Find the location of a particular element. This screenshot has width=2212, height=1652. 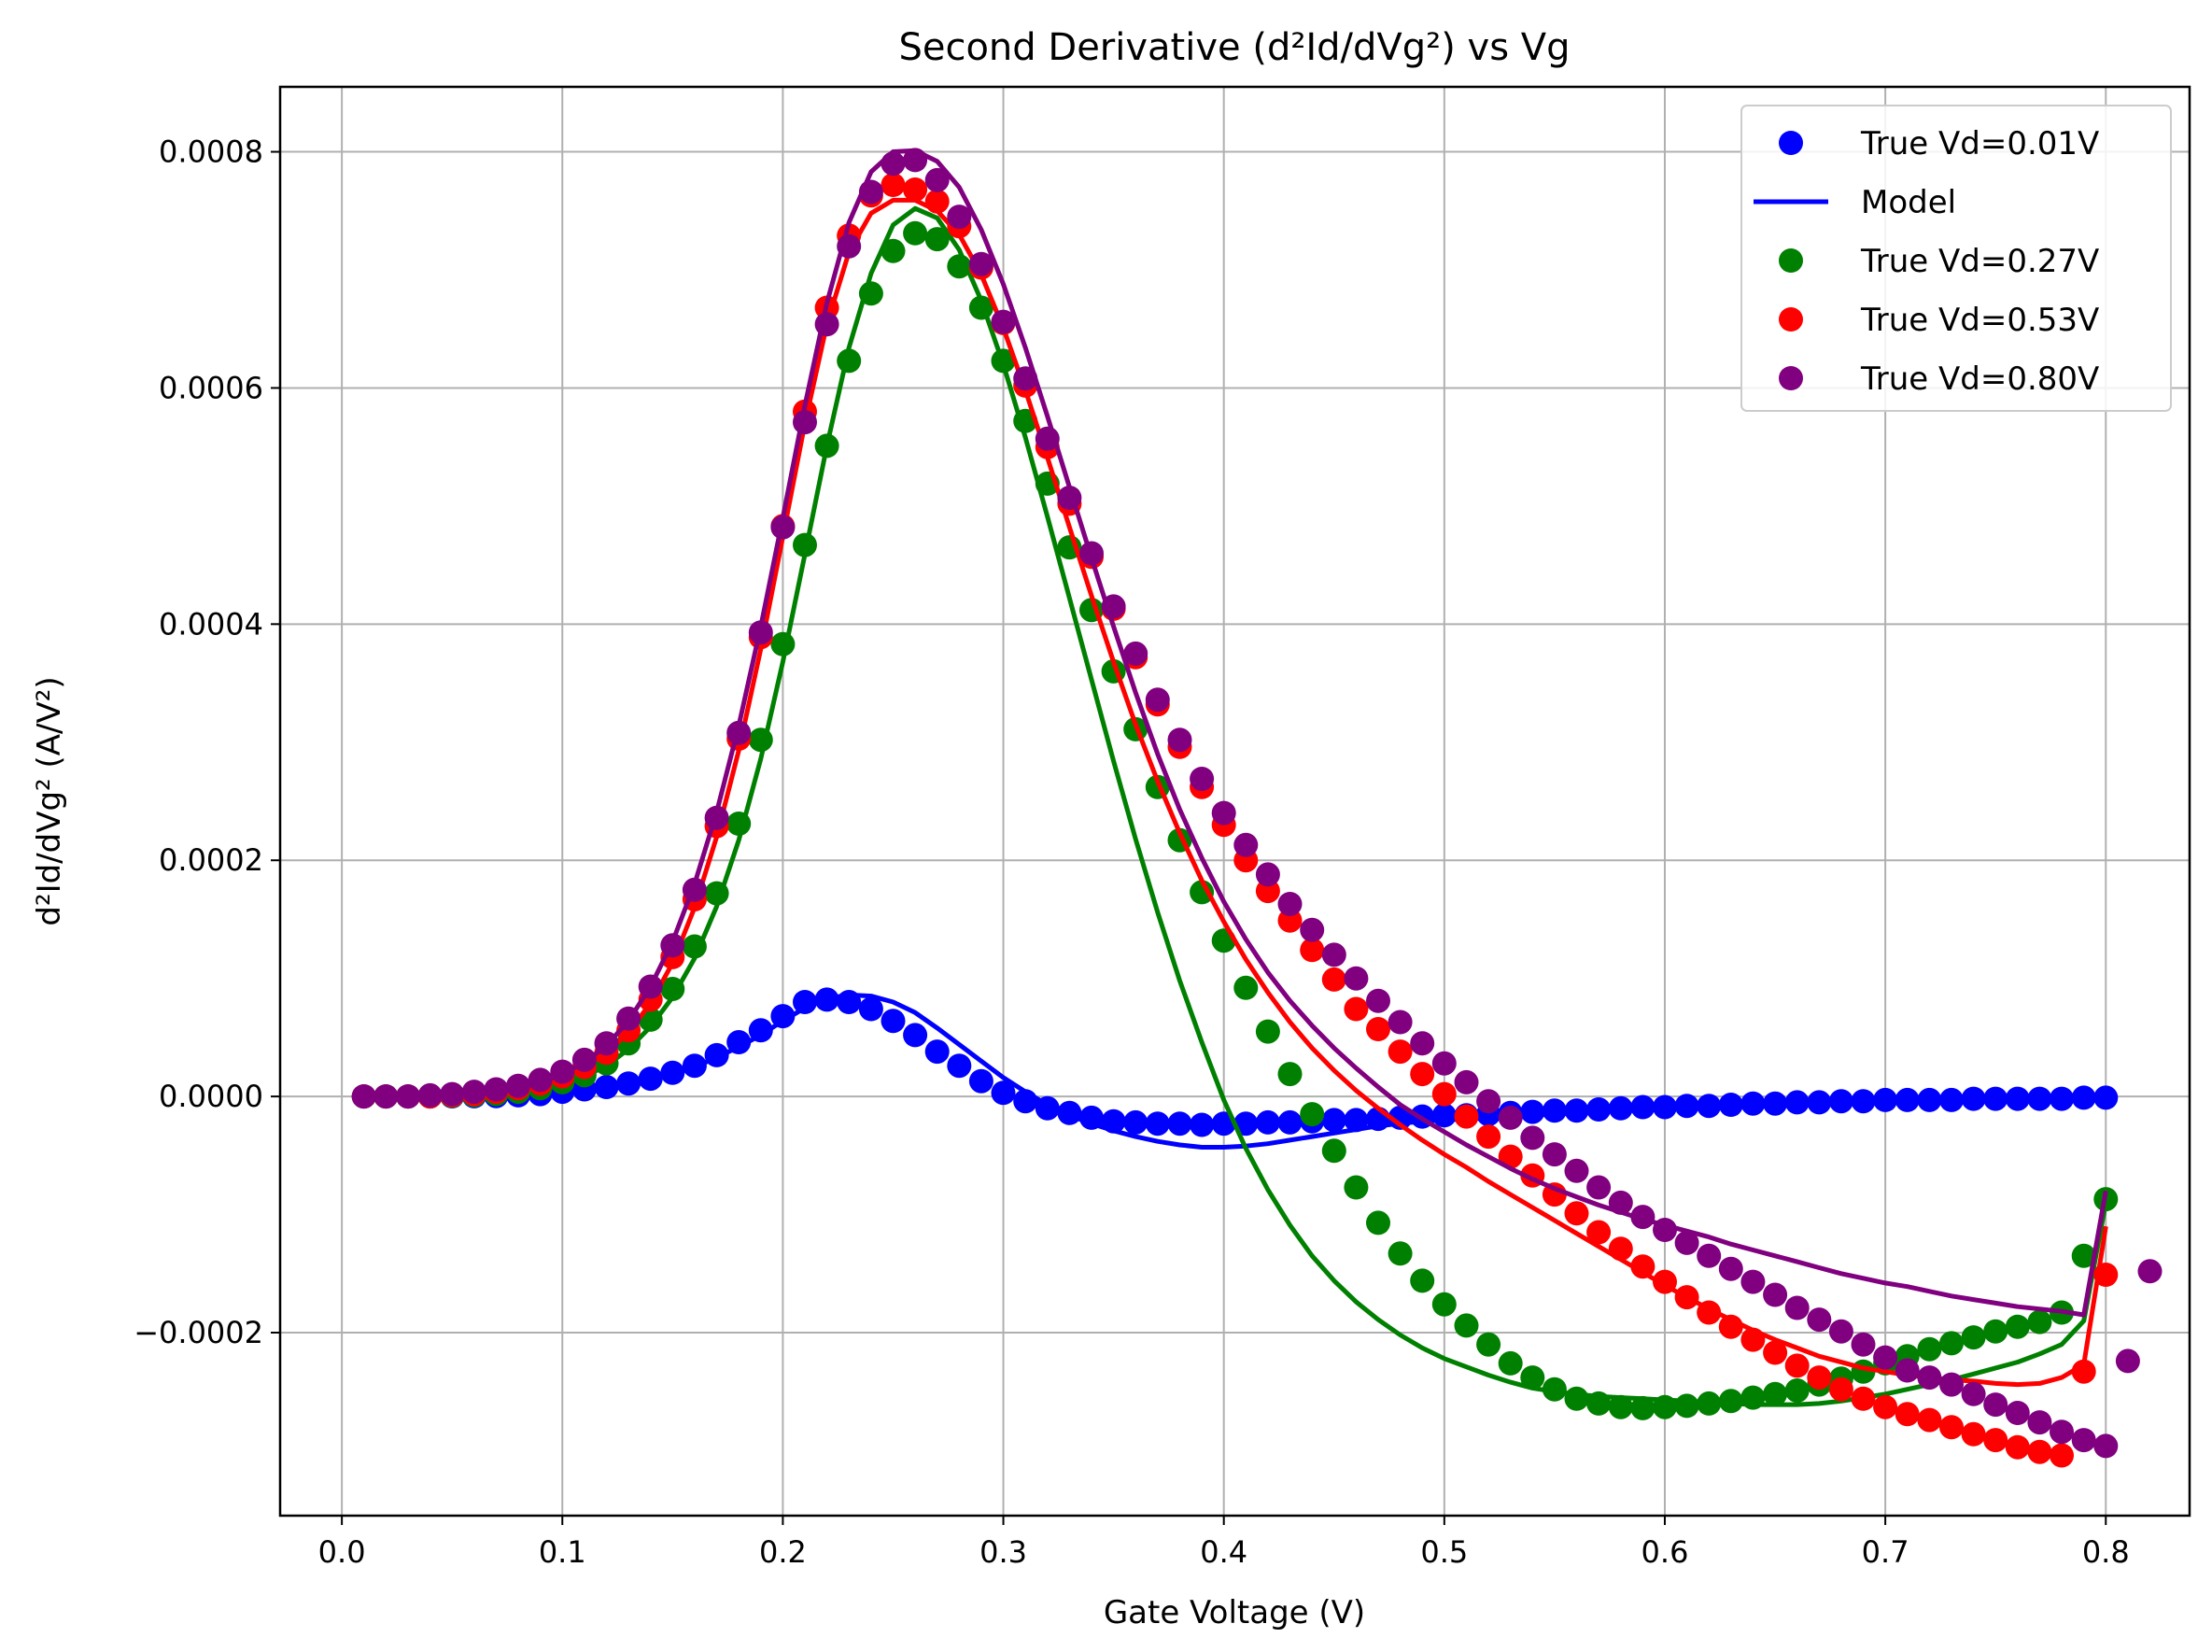

y-tick-label: 0.0006 is located at coordinates (211, 387).